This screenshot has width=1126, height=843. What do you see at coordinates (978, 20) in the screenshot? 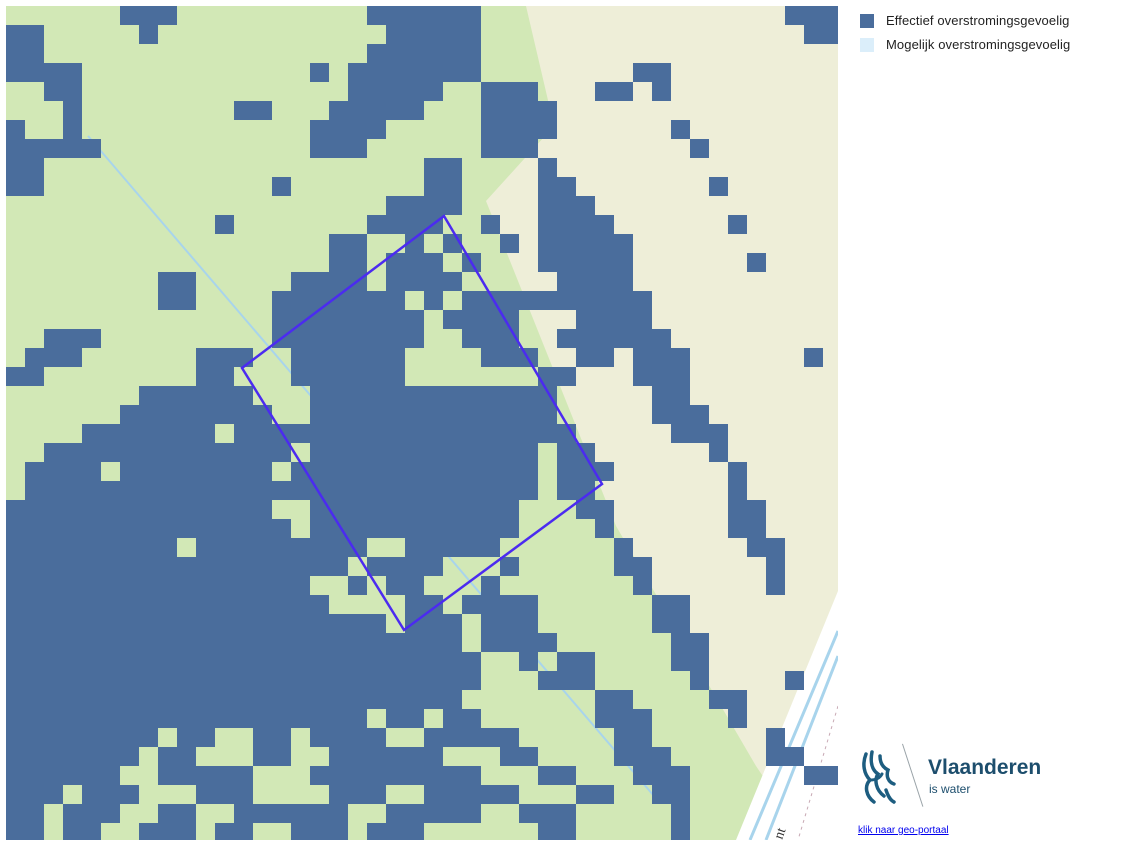
I see `legend-label: Effectief overstromingsgevoelig` at bounding box center [978, 20].